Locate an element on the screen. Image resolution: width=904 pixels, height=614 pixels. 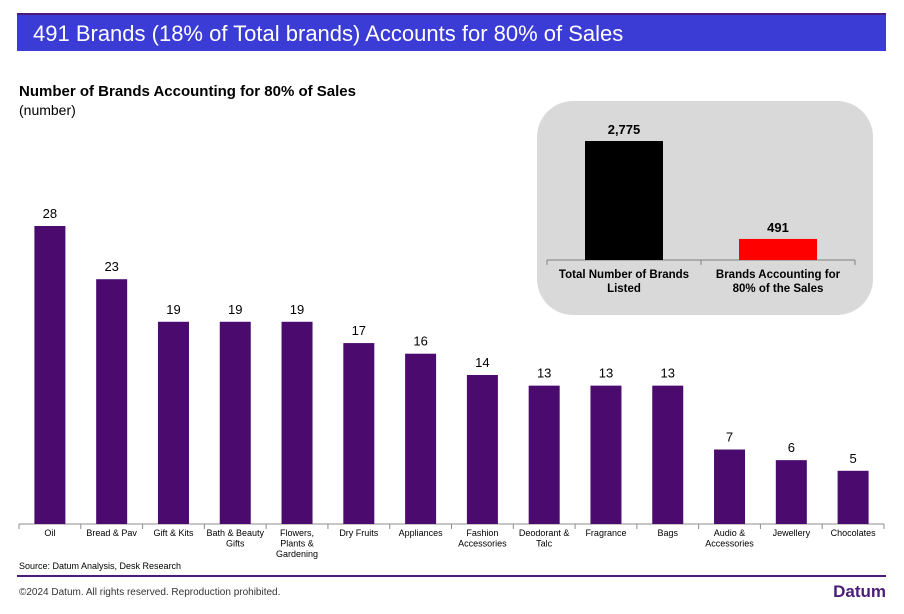
x-tick-label-line: Fragrance is located at coordinates (605, 533).